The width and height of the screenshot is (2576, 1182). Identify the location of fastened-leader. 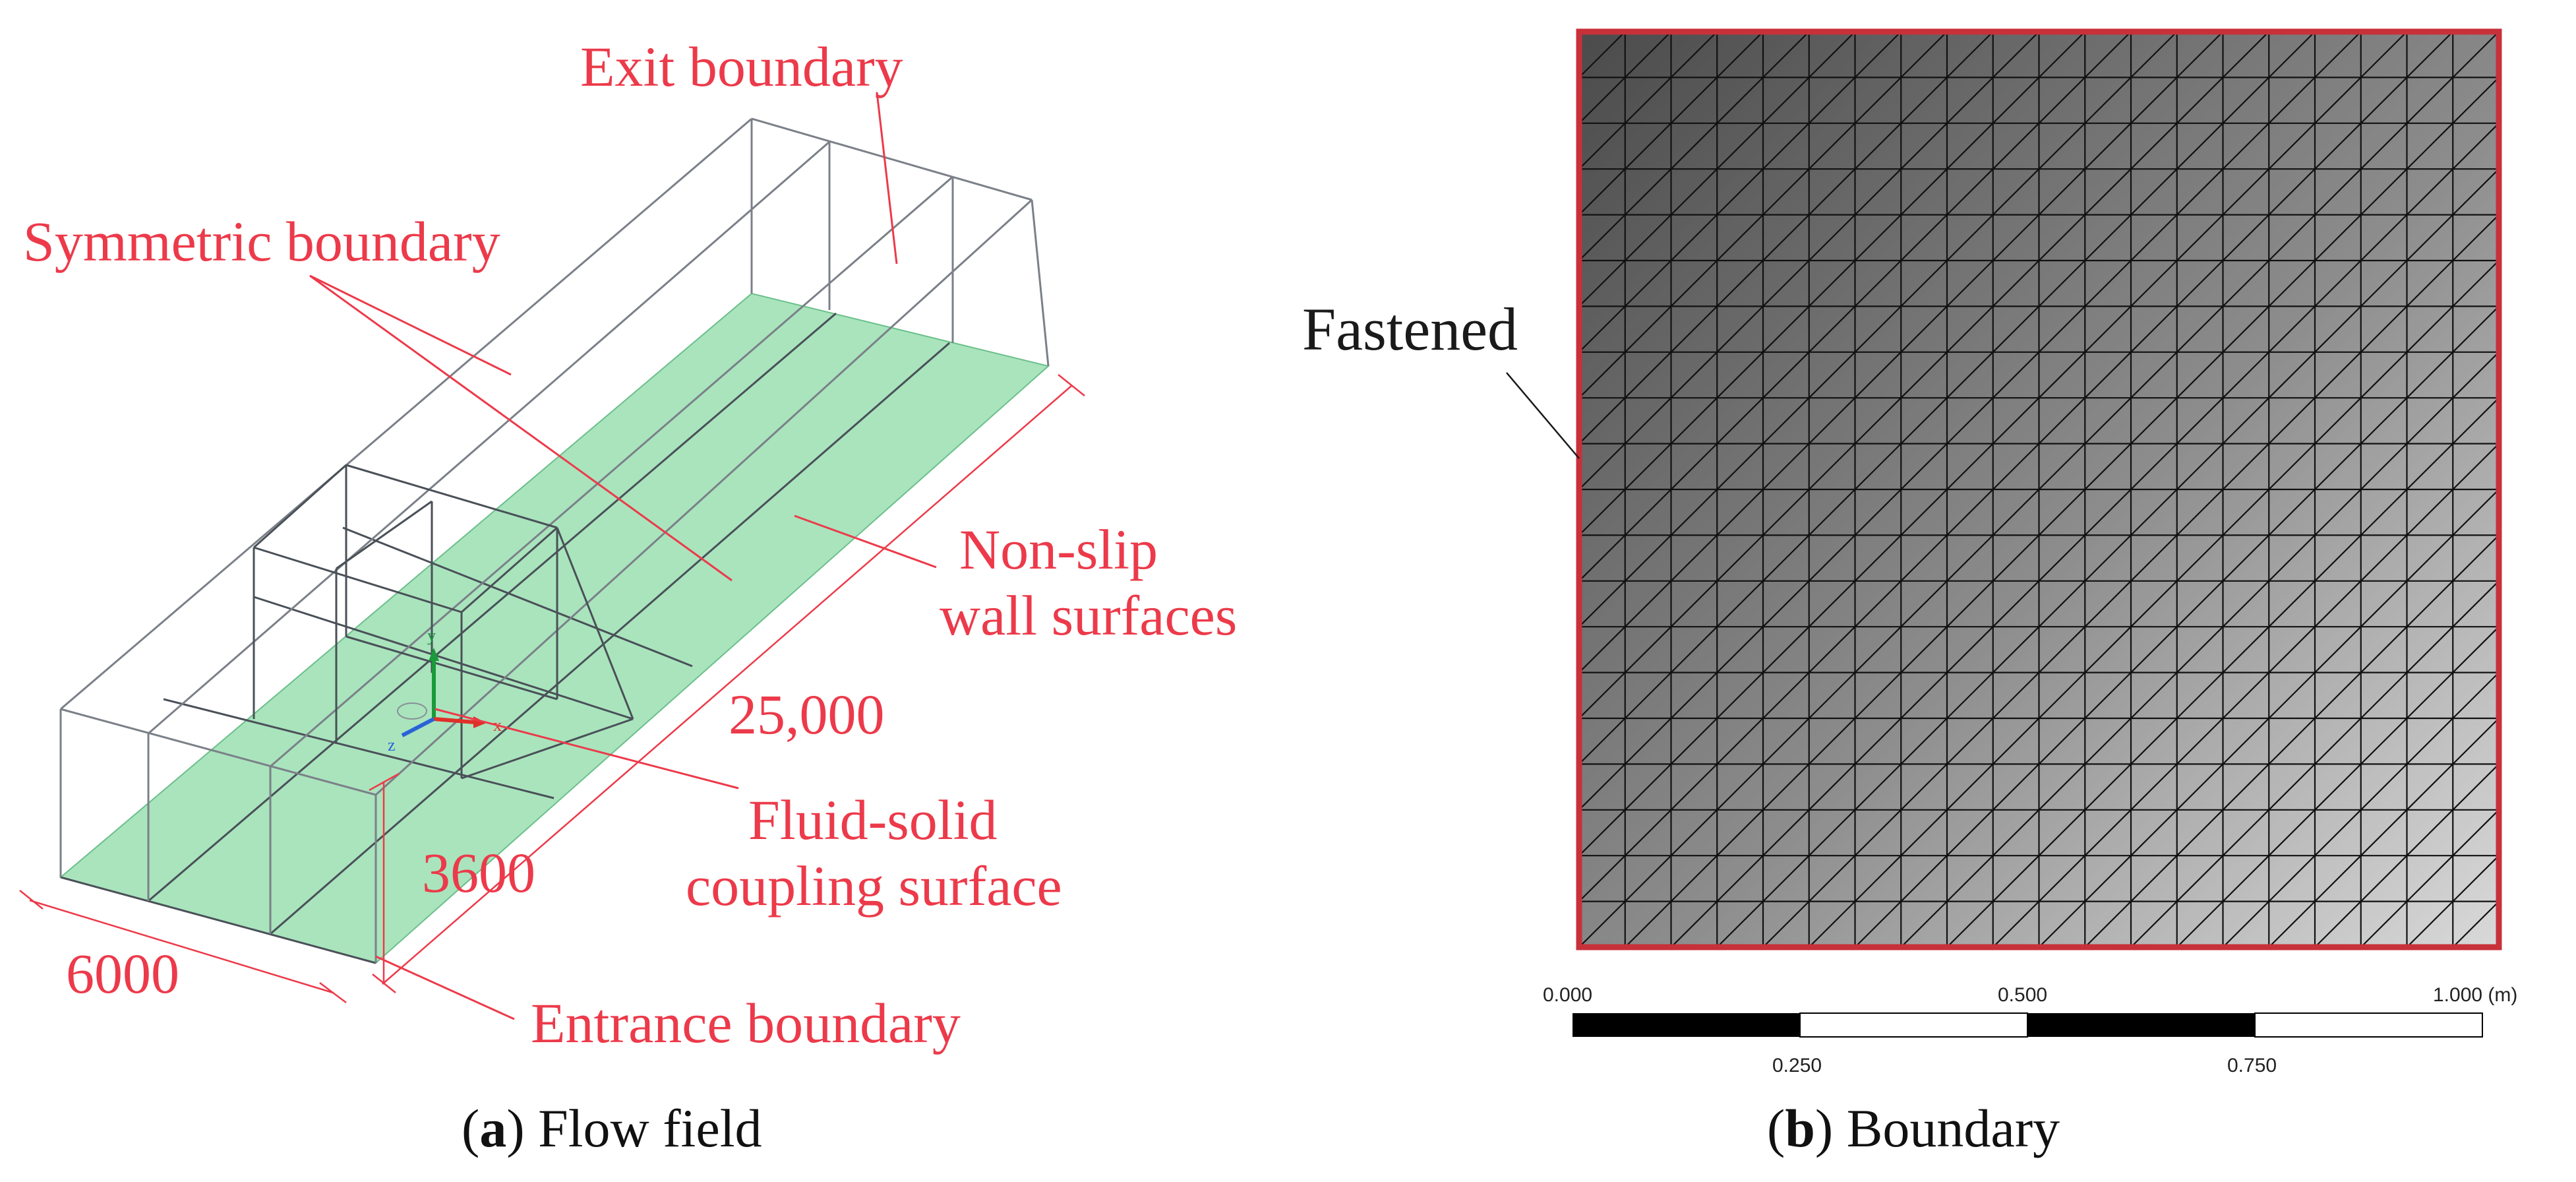
(1543, 415).